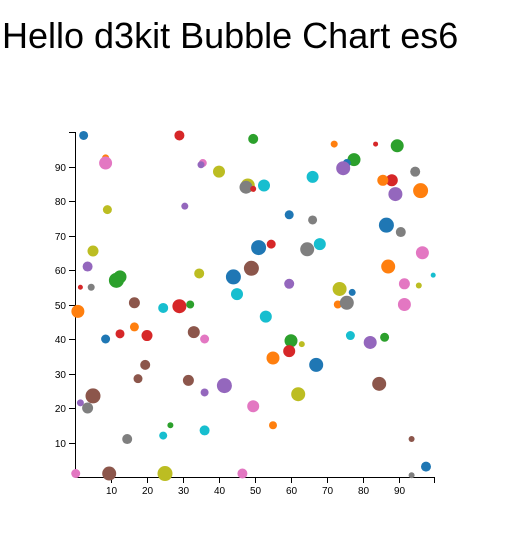  What do you see at coordinates (292, 491) in the screenshot?
I see `x-tick-label: 60` at bounding box center [292, 491].